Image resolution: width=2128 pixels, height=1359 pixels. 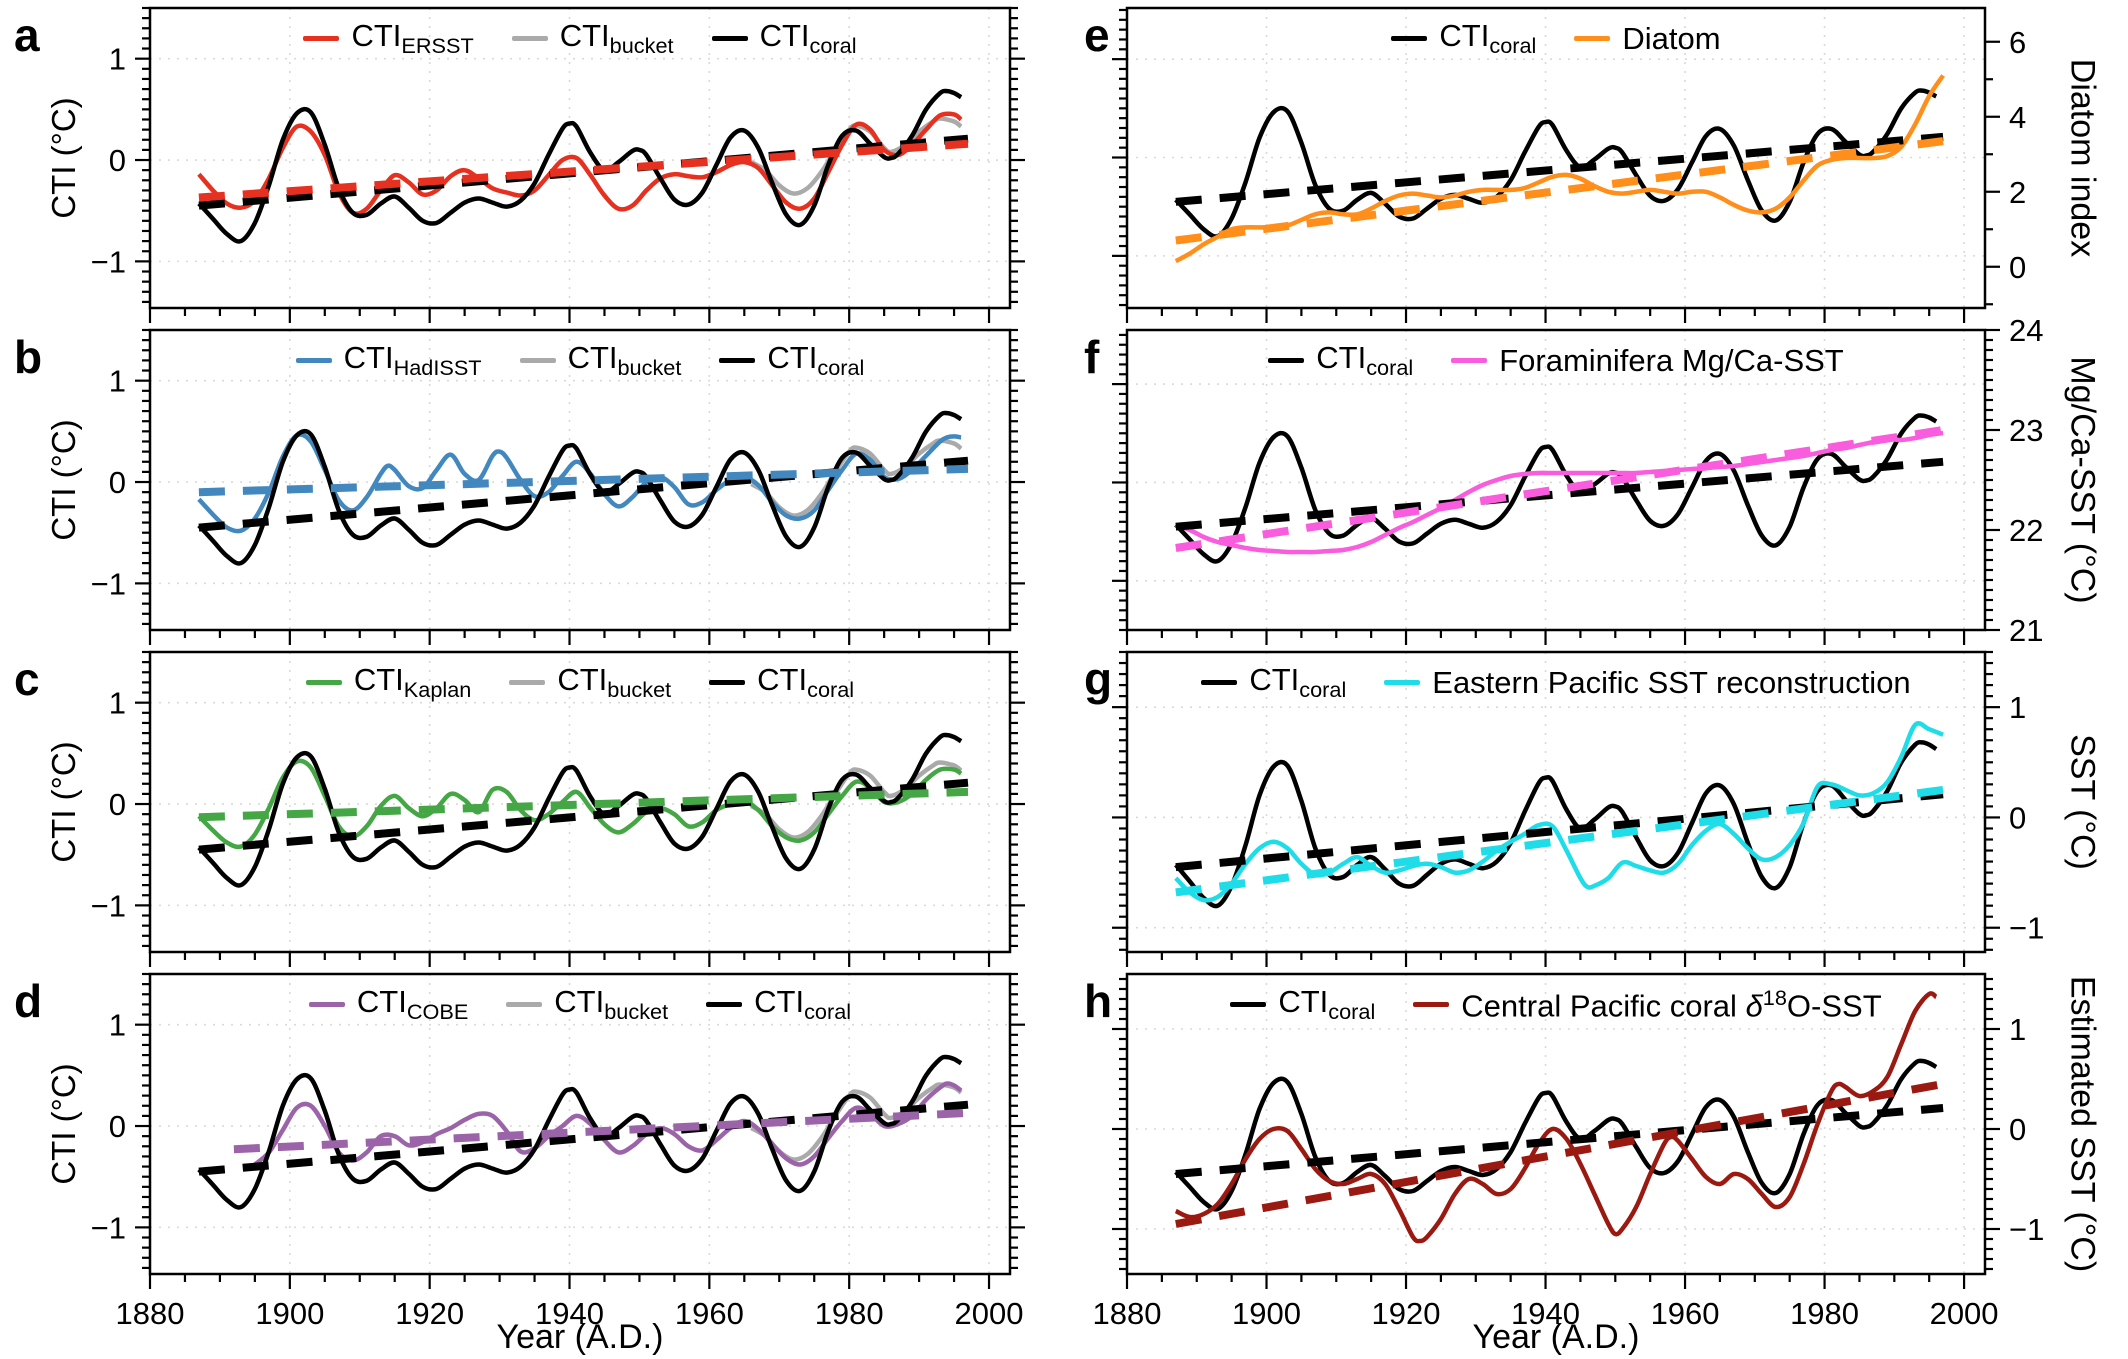 I want to click on series-epac-curve, so click(x=1559, y=812).